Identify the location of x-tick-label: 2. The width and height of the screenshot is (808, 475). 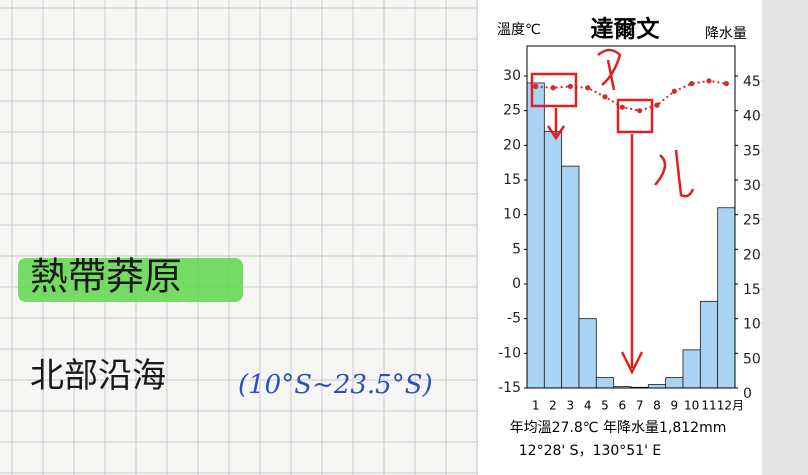
(553, 406).